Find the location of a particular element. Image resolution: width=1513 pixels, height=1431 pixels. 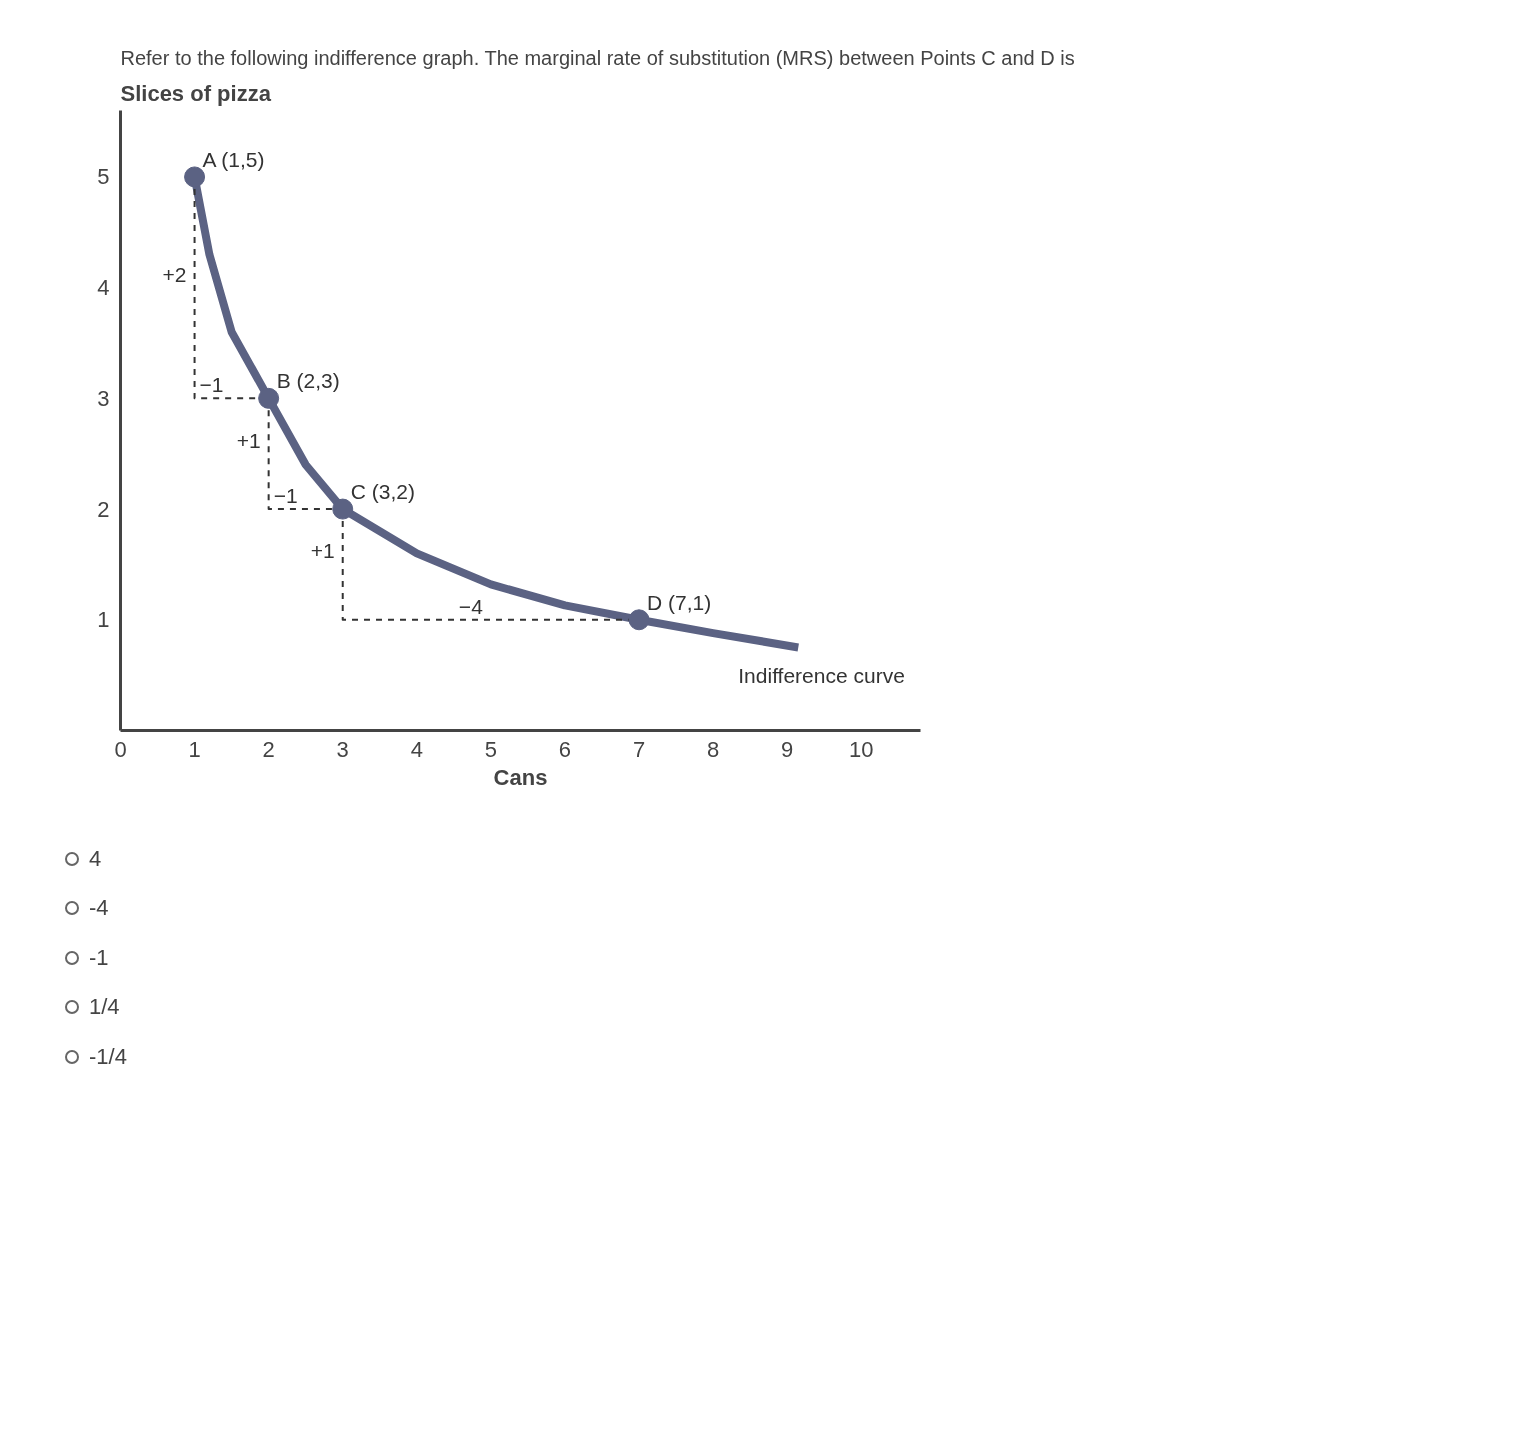

annotation: +2 is located at coordinates (174, 274).